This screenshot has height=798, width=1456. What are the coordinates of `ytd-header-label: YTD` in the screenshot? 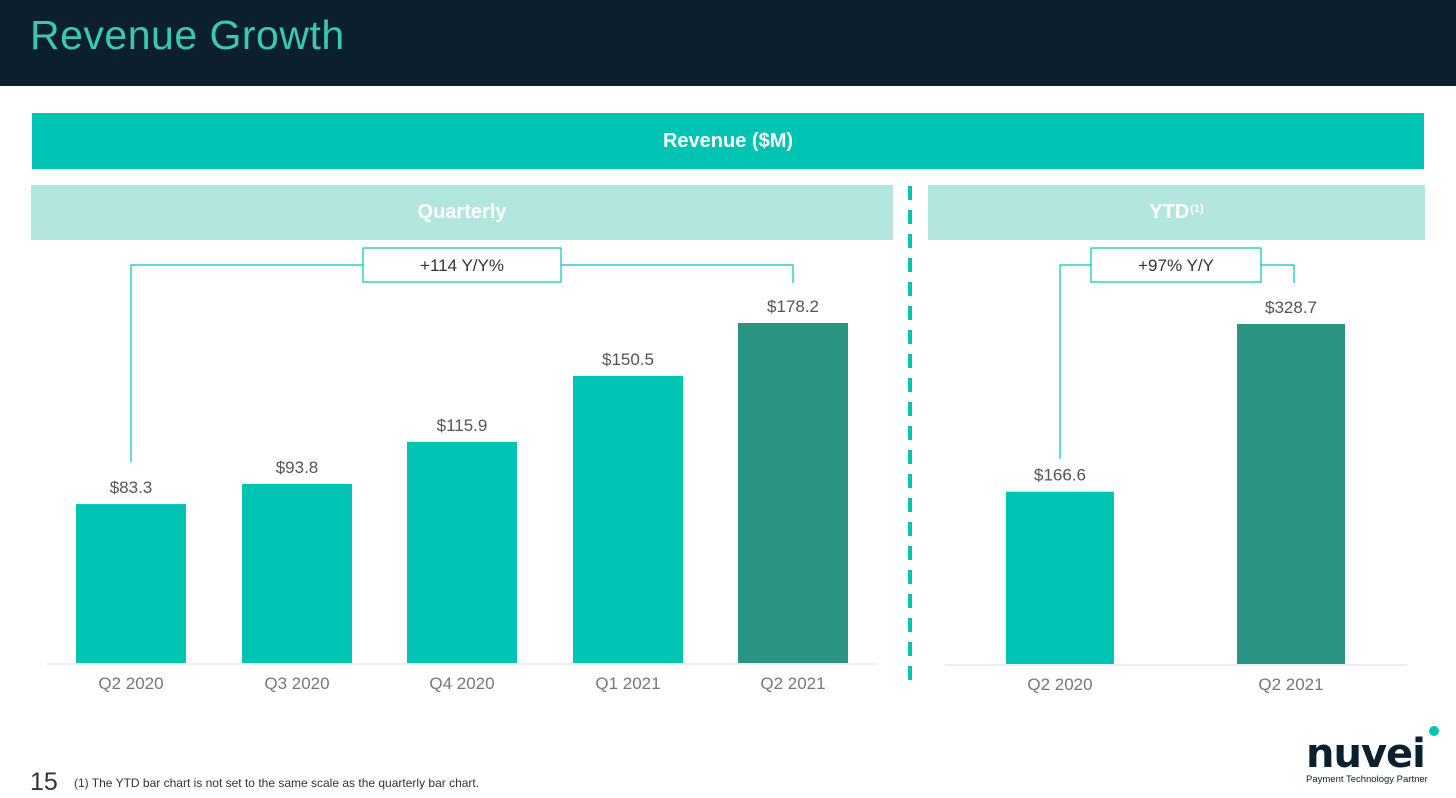 It's located at (1169, 212).